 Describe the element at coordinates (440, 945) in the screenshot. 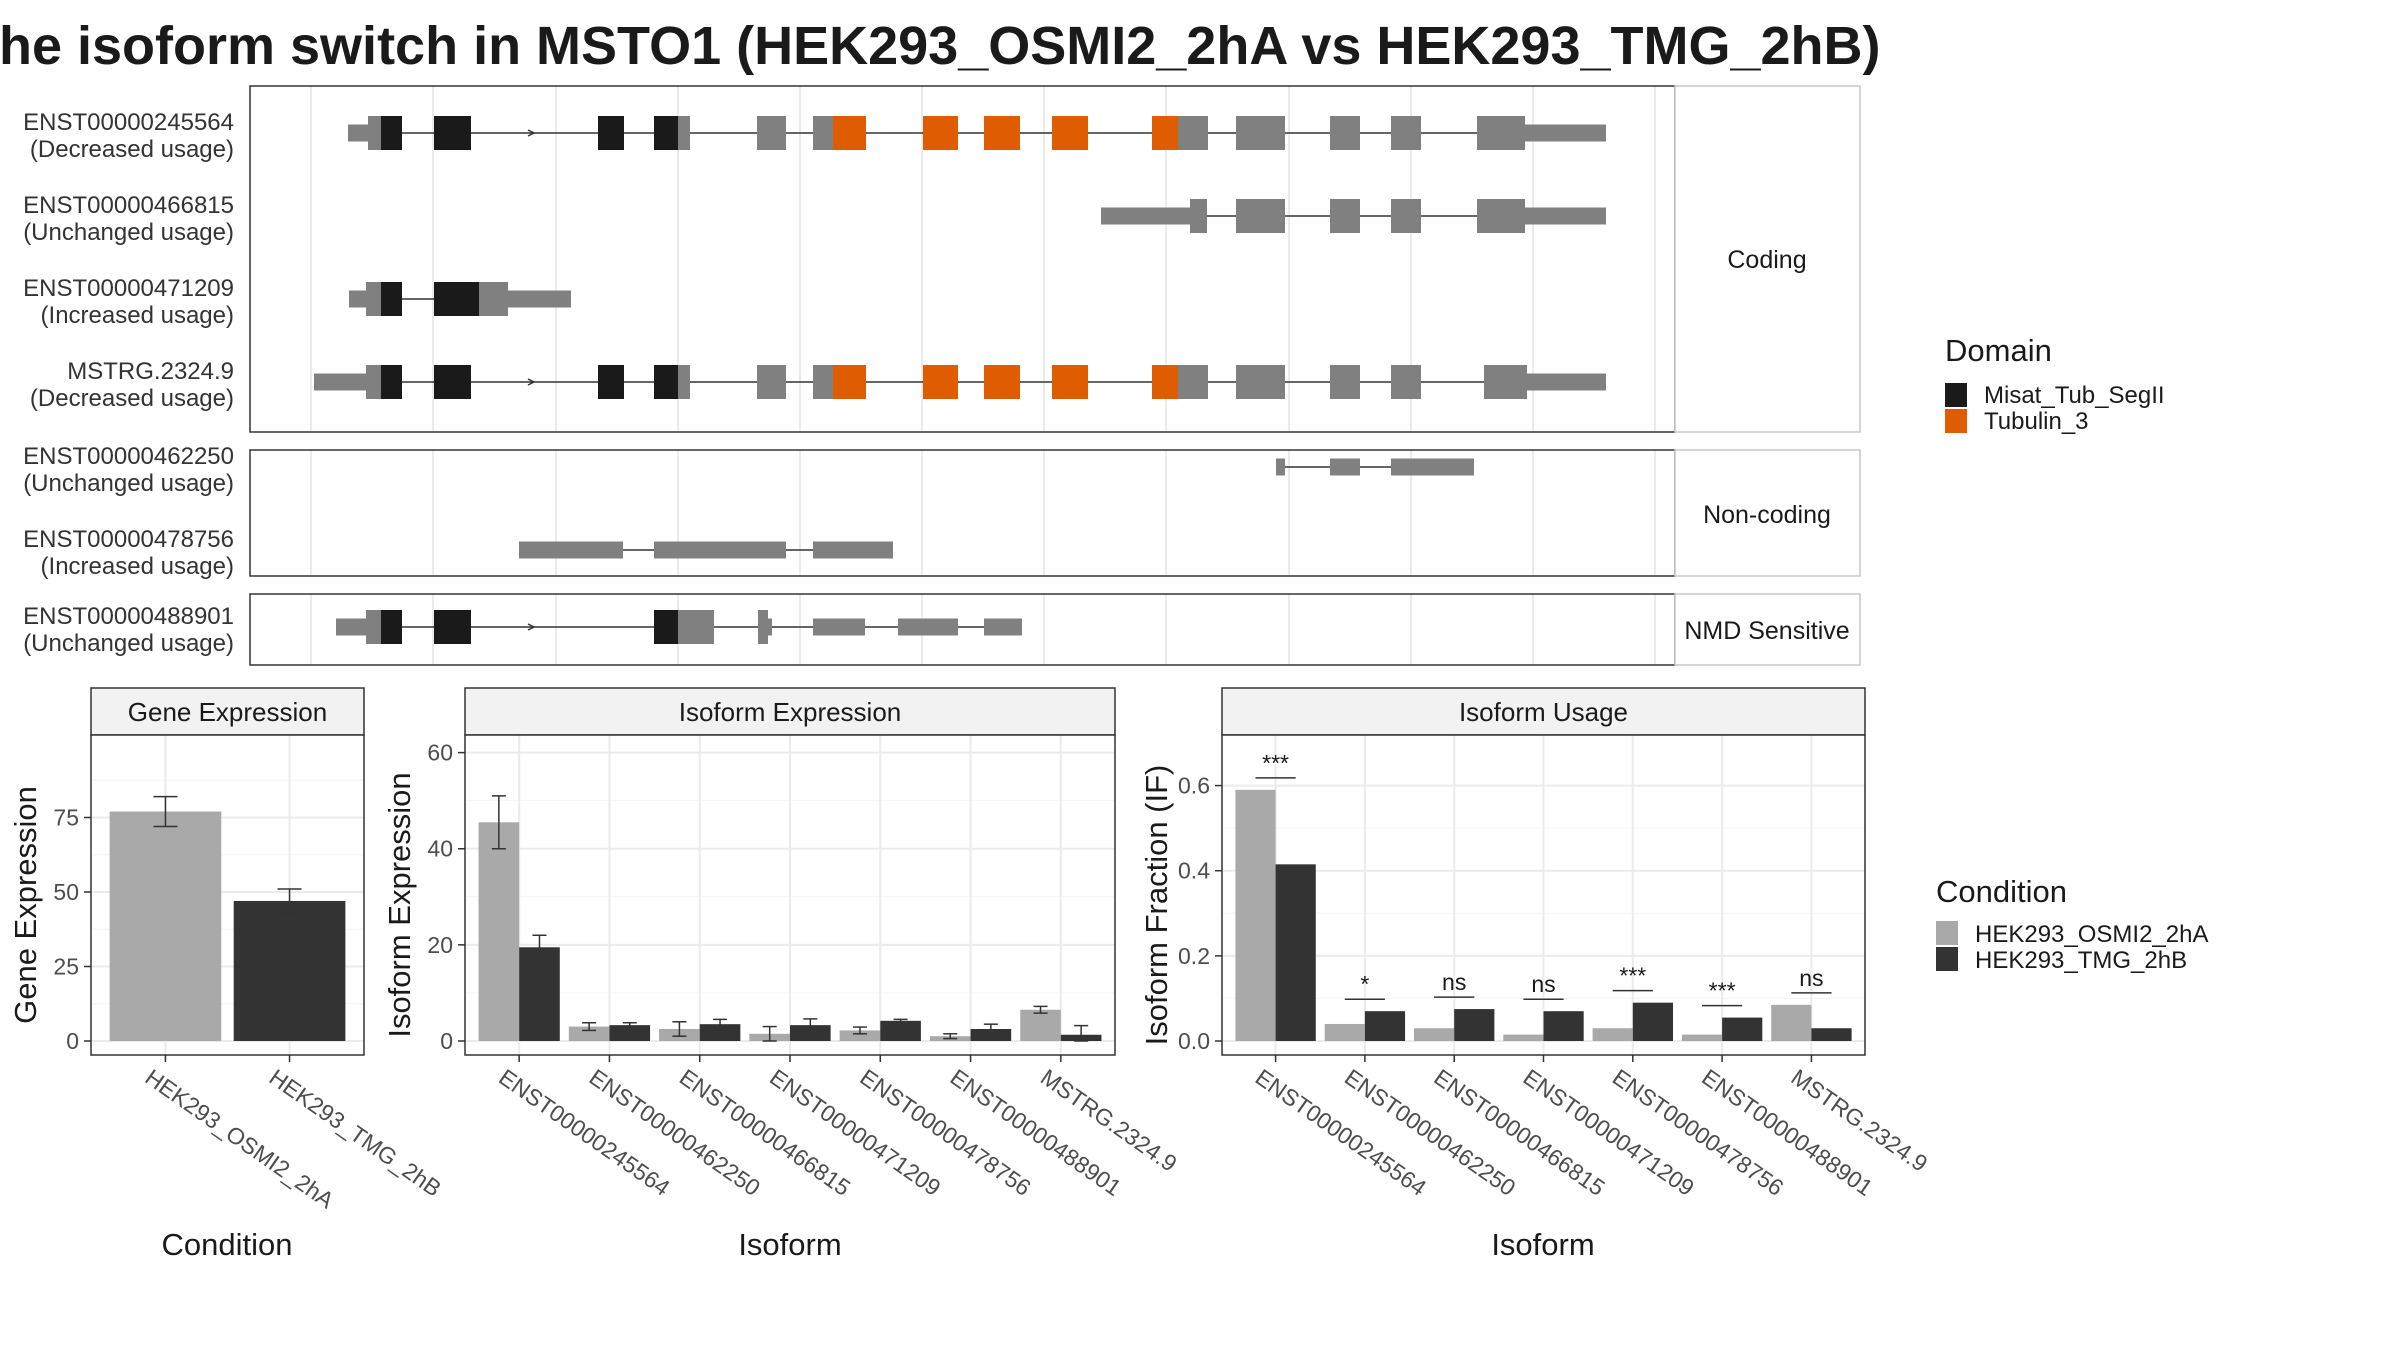

I see `y-tick-label: 20` at that location.